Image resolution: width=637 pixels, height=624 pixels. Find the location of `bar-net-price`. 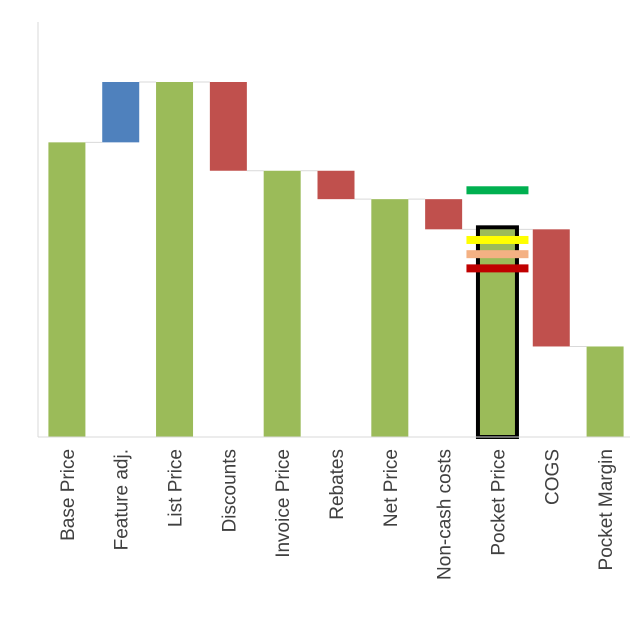

bar-net-price is located at coordinates (390, 318).